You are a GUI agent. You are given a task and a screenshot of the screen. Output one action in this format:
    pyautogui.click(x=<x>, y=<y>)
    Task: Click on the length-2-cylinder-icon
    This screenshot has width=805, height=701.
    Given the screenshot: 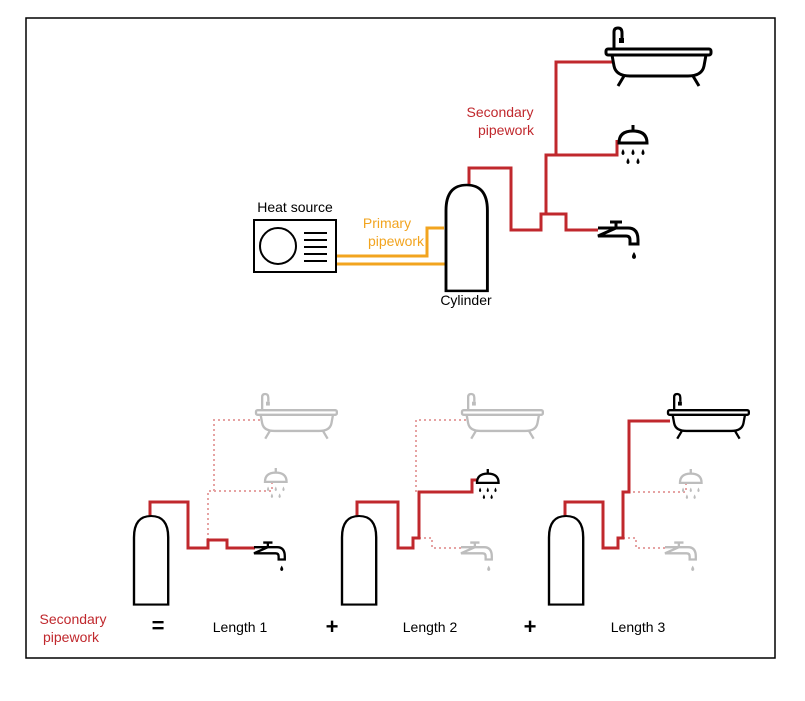 What is the action you would take?
    pyautogui.click(x=359, y=560)
    